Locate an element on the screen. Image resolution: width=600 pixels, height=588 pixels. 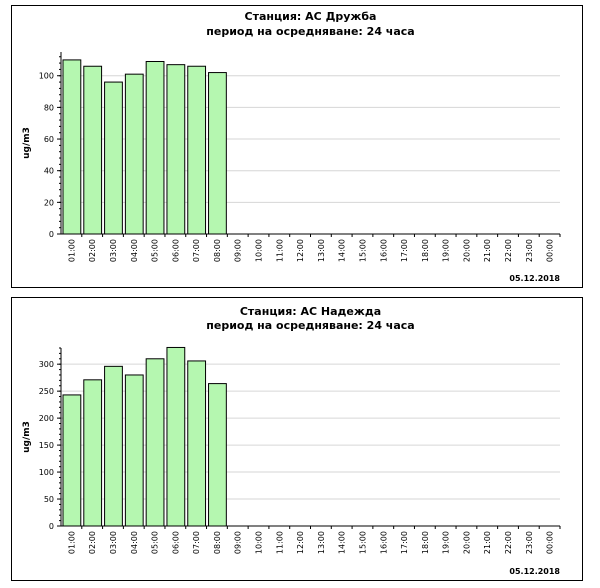
y-tick-label: 300 is located at coordinates (46, 364).